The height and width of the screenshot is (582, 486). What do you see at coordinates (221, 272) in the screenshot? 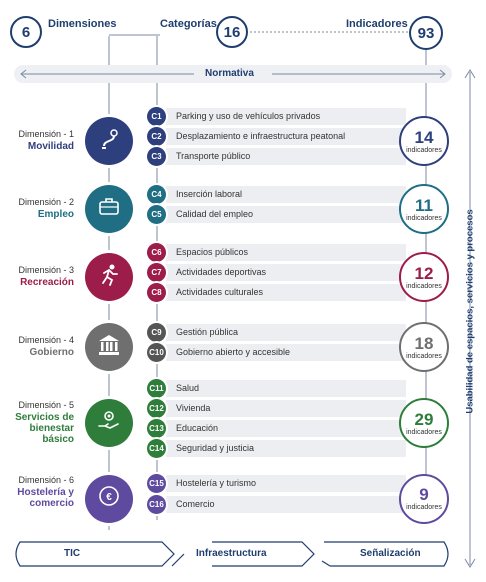
I see `category-label: Actividades deportivas` at bounding box center [221, 272].